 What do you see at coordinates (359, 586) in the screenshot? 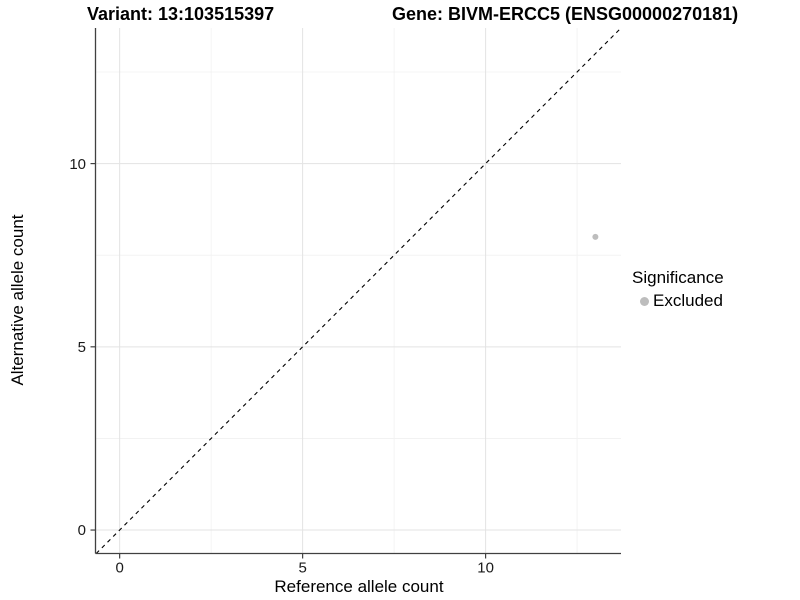
I see `x-axis-title: Reference allele count` at bounding box center [359, 586].